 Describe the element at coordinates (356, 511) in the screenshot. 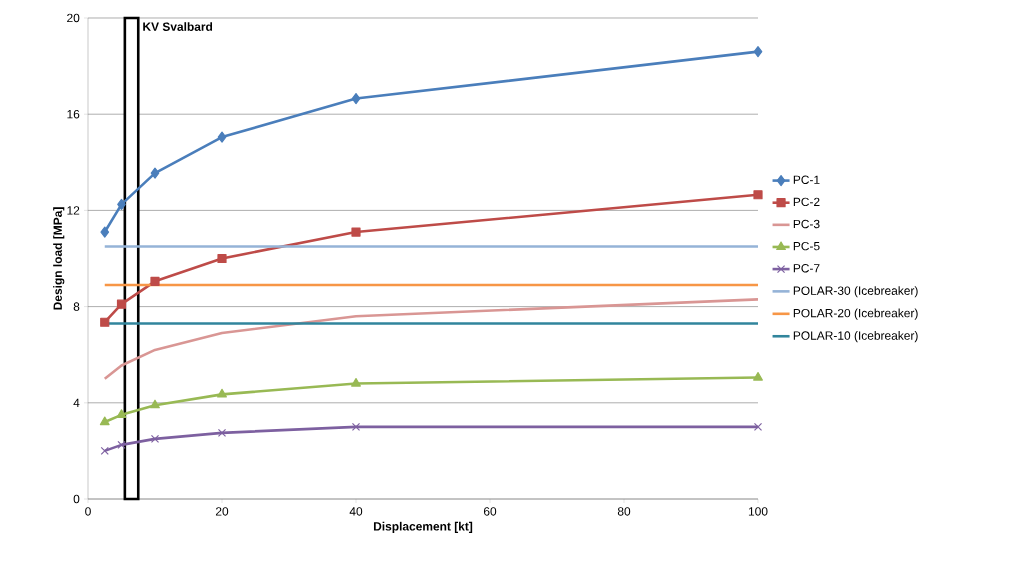

I see `x-tick-label: 40` at that location.